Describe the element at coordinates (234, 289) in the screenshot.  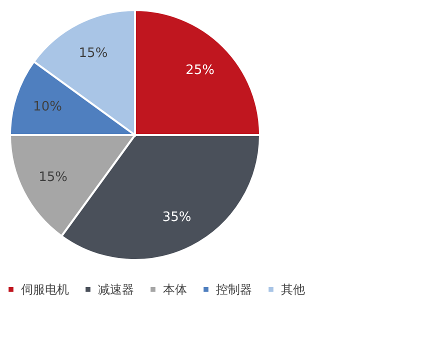
I see `legend-label: 控制器` at that location.